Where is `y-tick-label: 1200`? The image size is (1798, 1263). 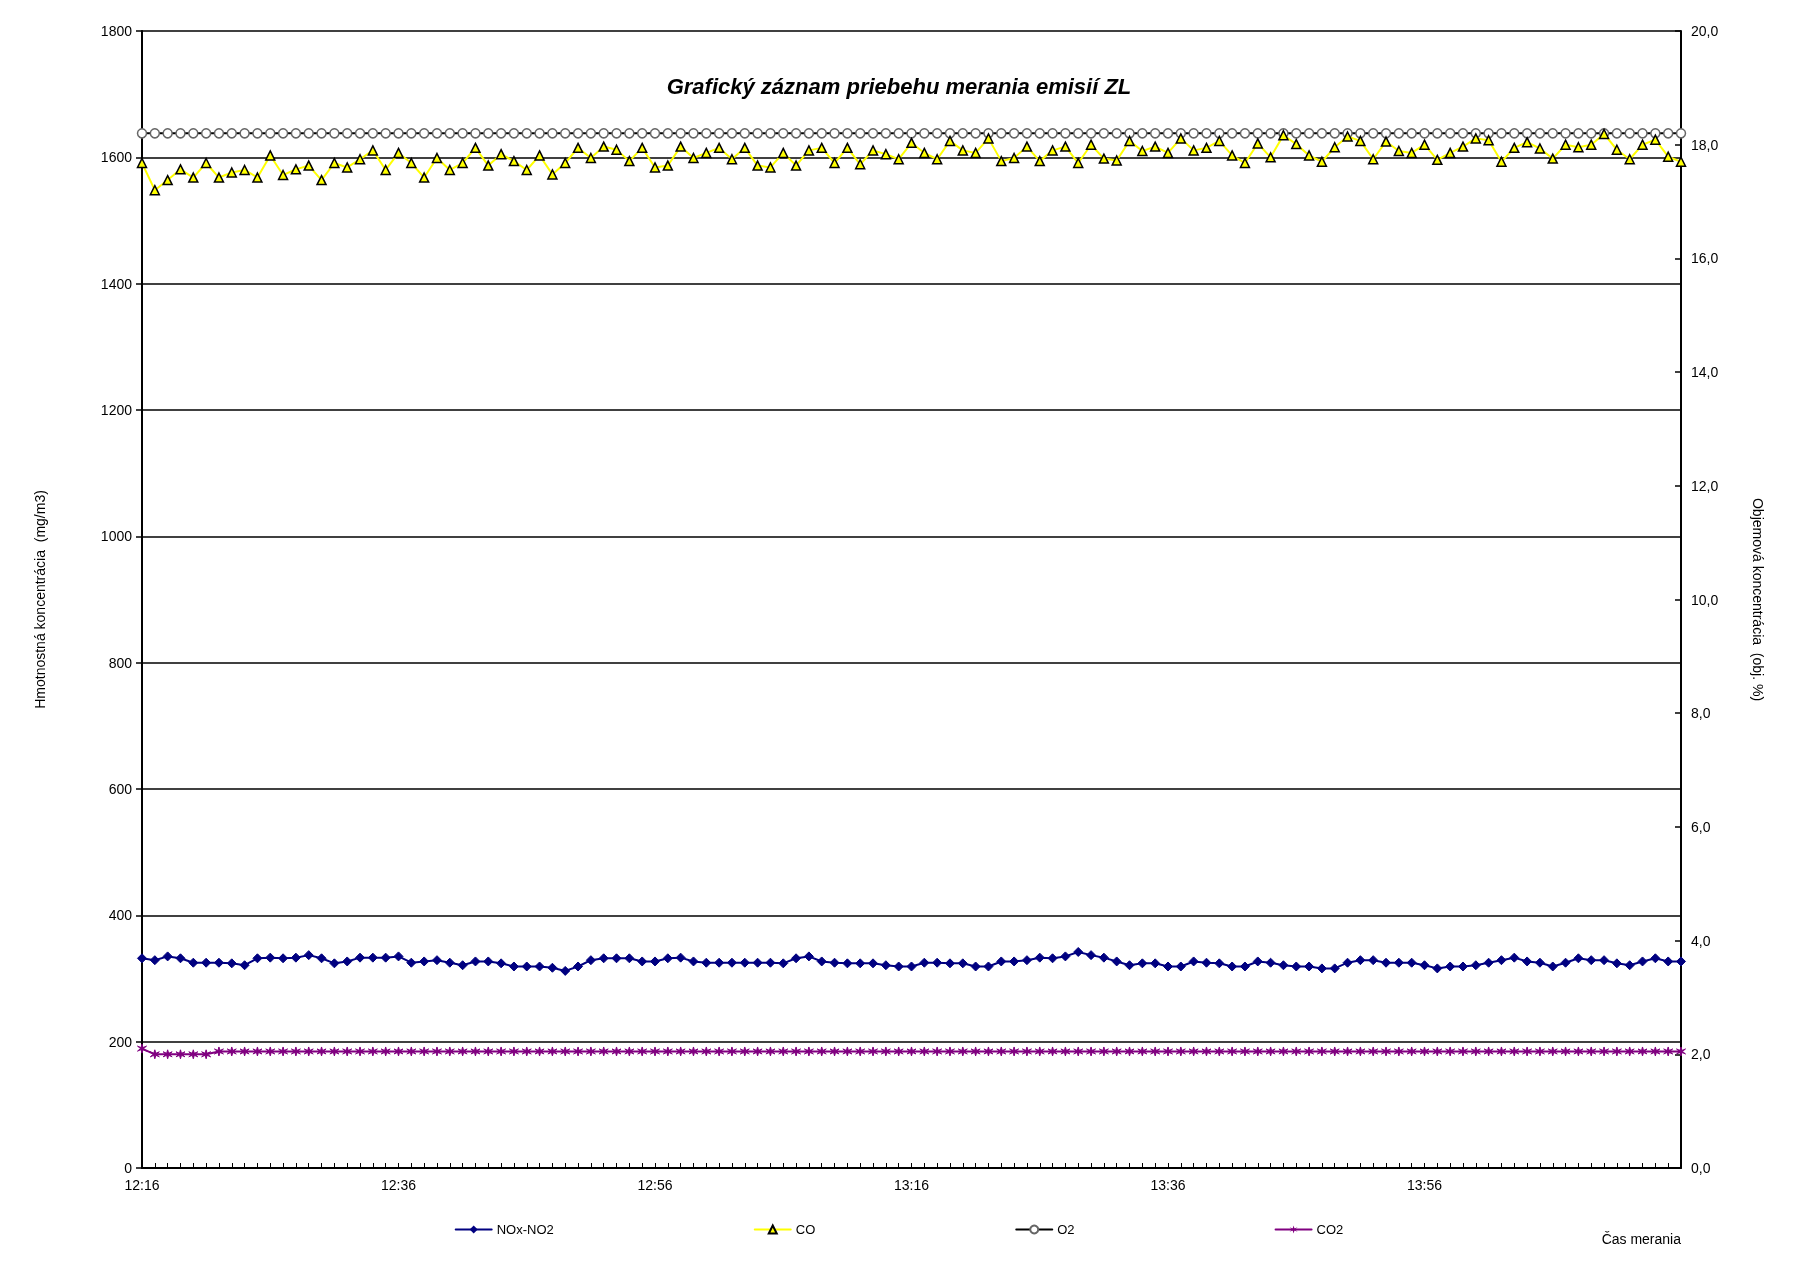
y-tick-label: 1200 is located at coordinates (116, 410).